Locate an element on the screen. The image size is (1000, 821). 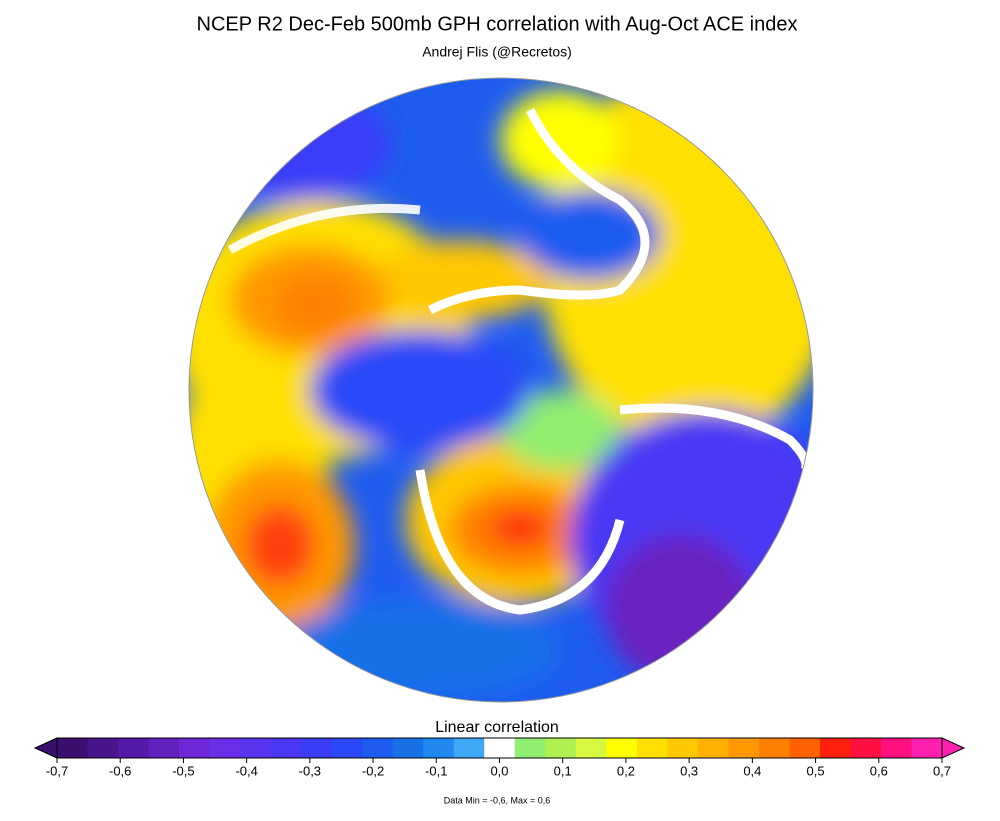
colorbar-tick-label: 0,2 is located at coordinates (626, 770).